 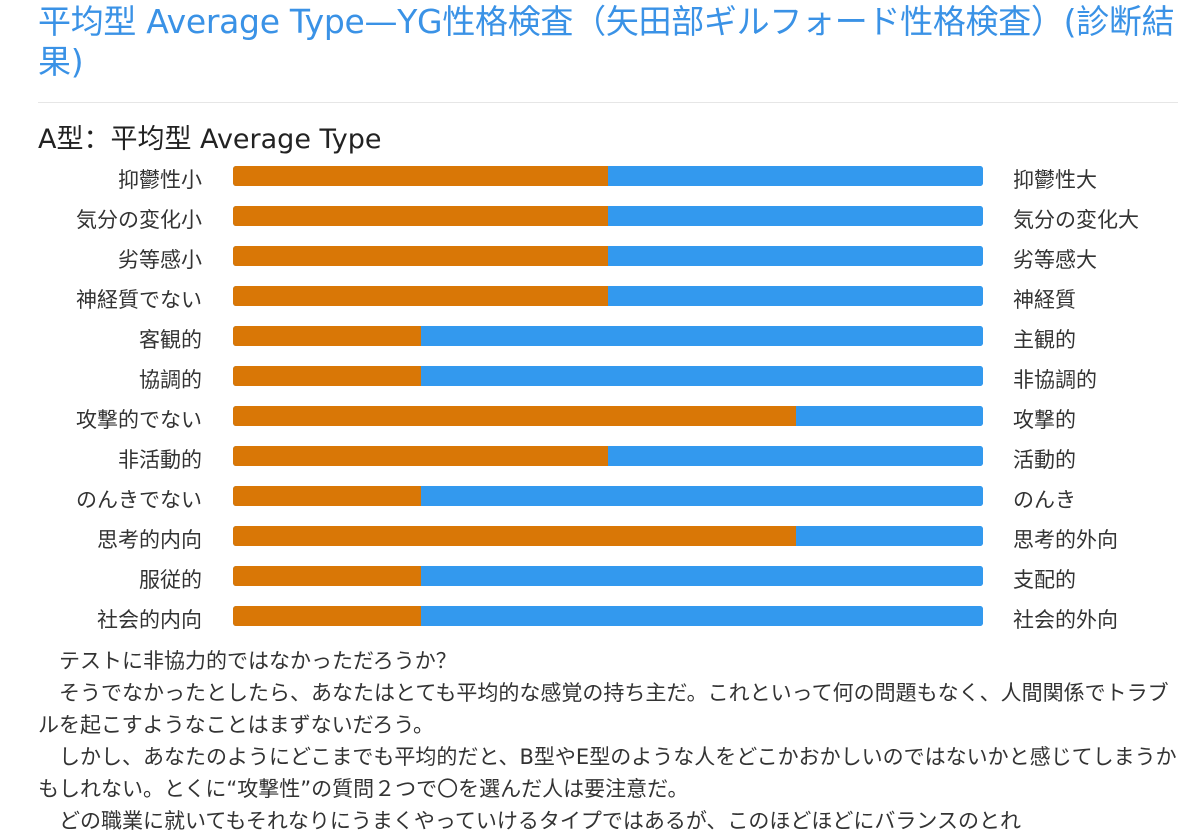 I want to click on trait-label-low: 思考的内向, so click(x=149, y=540).